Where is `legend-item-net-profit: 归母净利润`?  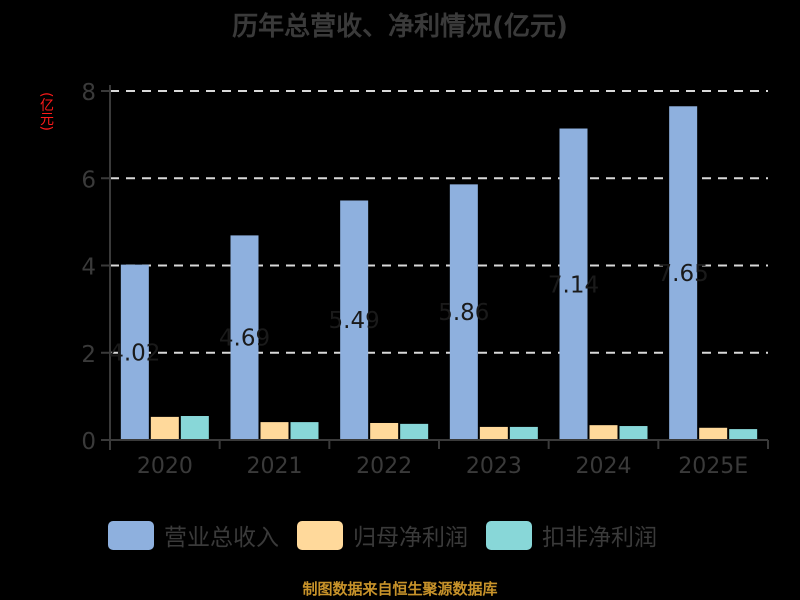
legend-item-net-profit: 归母净利润 is located at coordinates (382, 535).